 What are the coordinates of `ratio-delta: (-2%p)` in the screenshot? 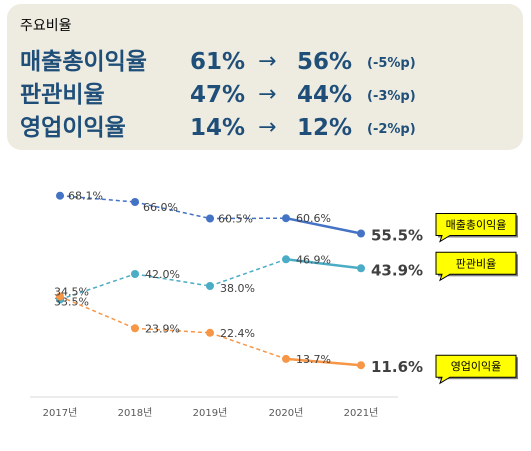 It's located at (391, 129).